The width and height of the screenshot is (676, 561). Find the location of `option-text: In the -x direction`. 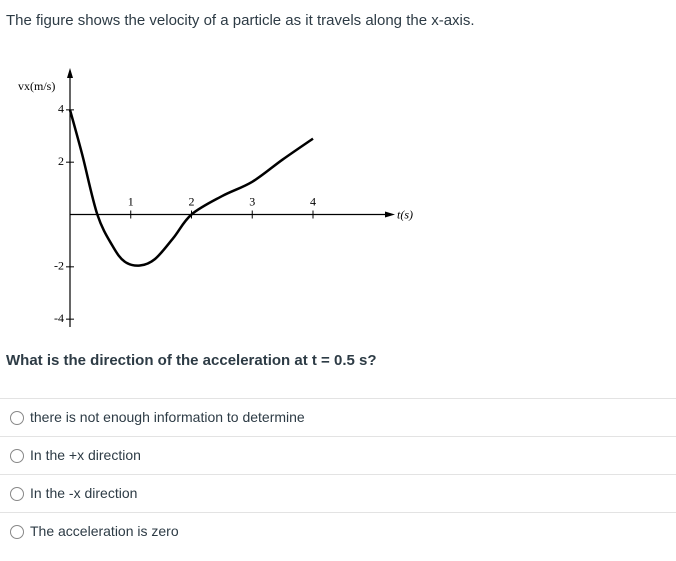

option-text: In the -x direction is located at coordinates (84, 493).